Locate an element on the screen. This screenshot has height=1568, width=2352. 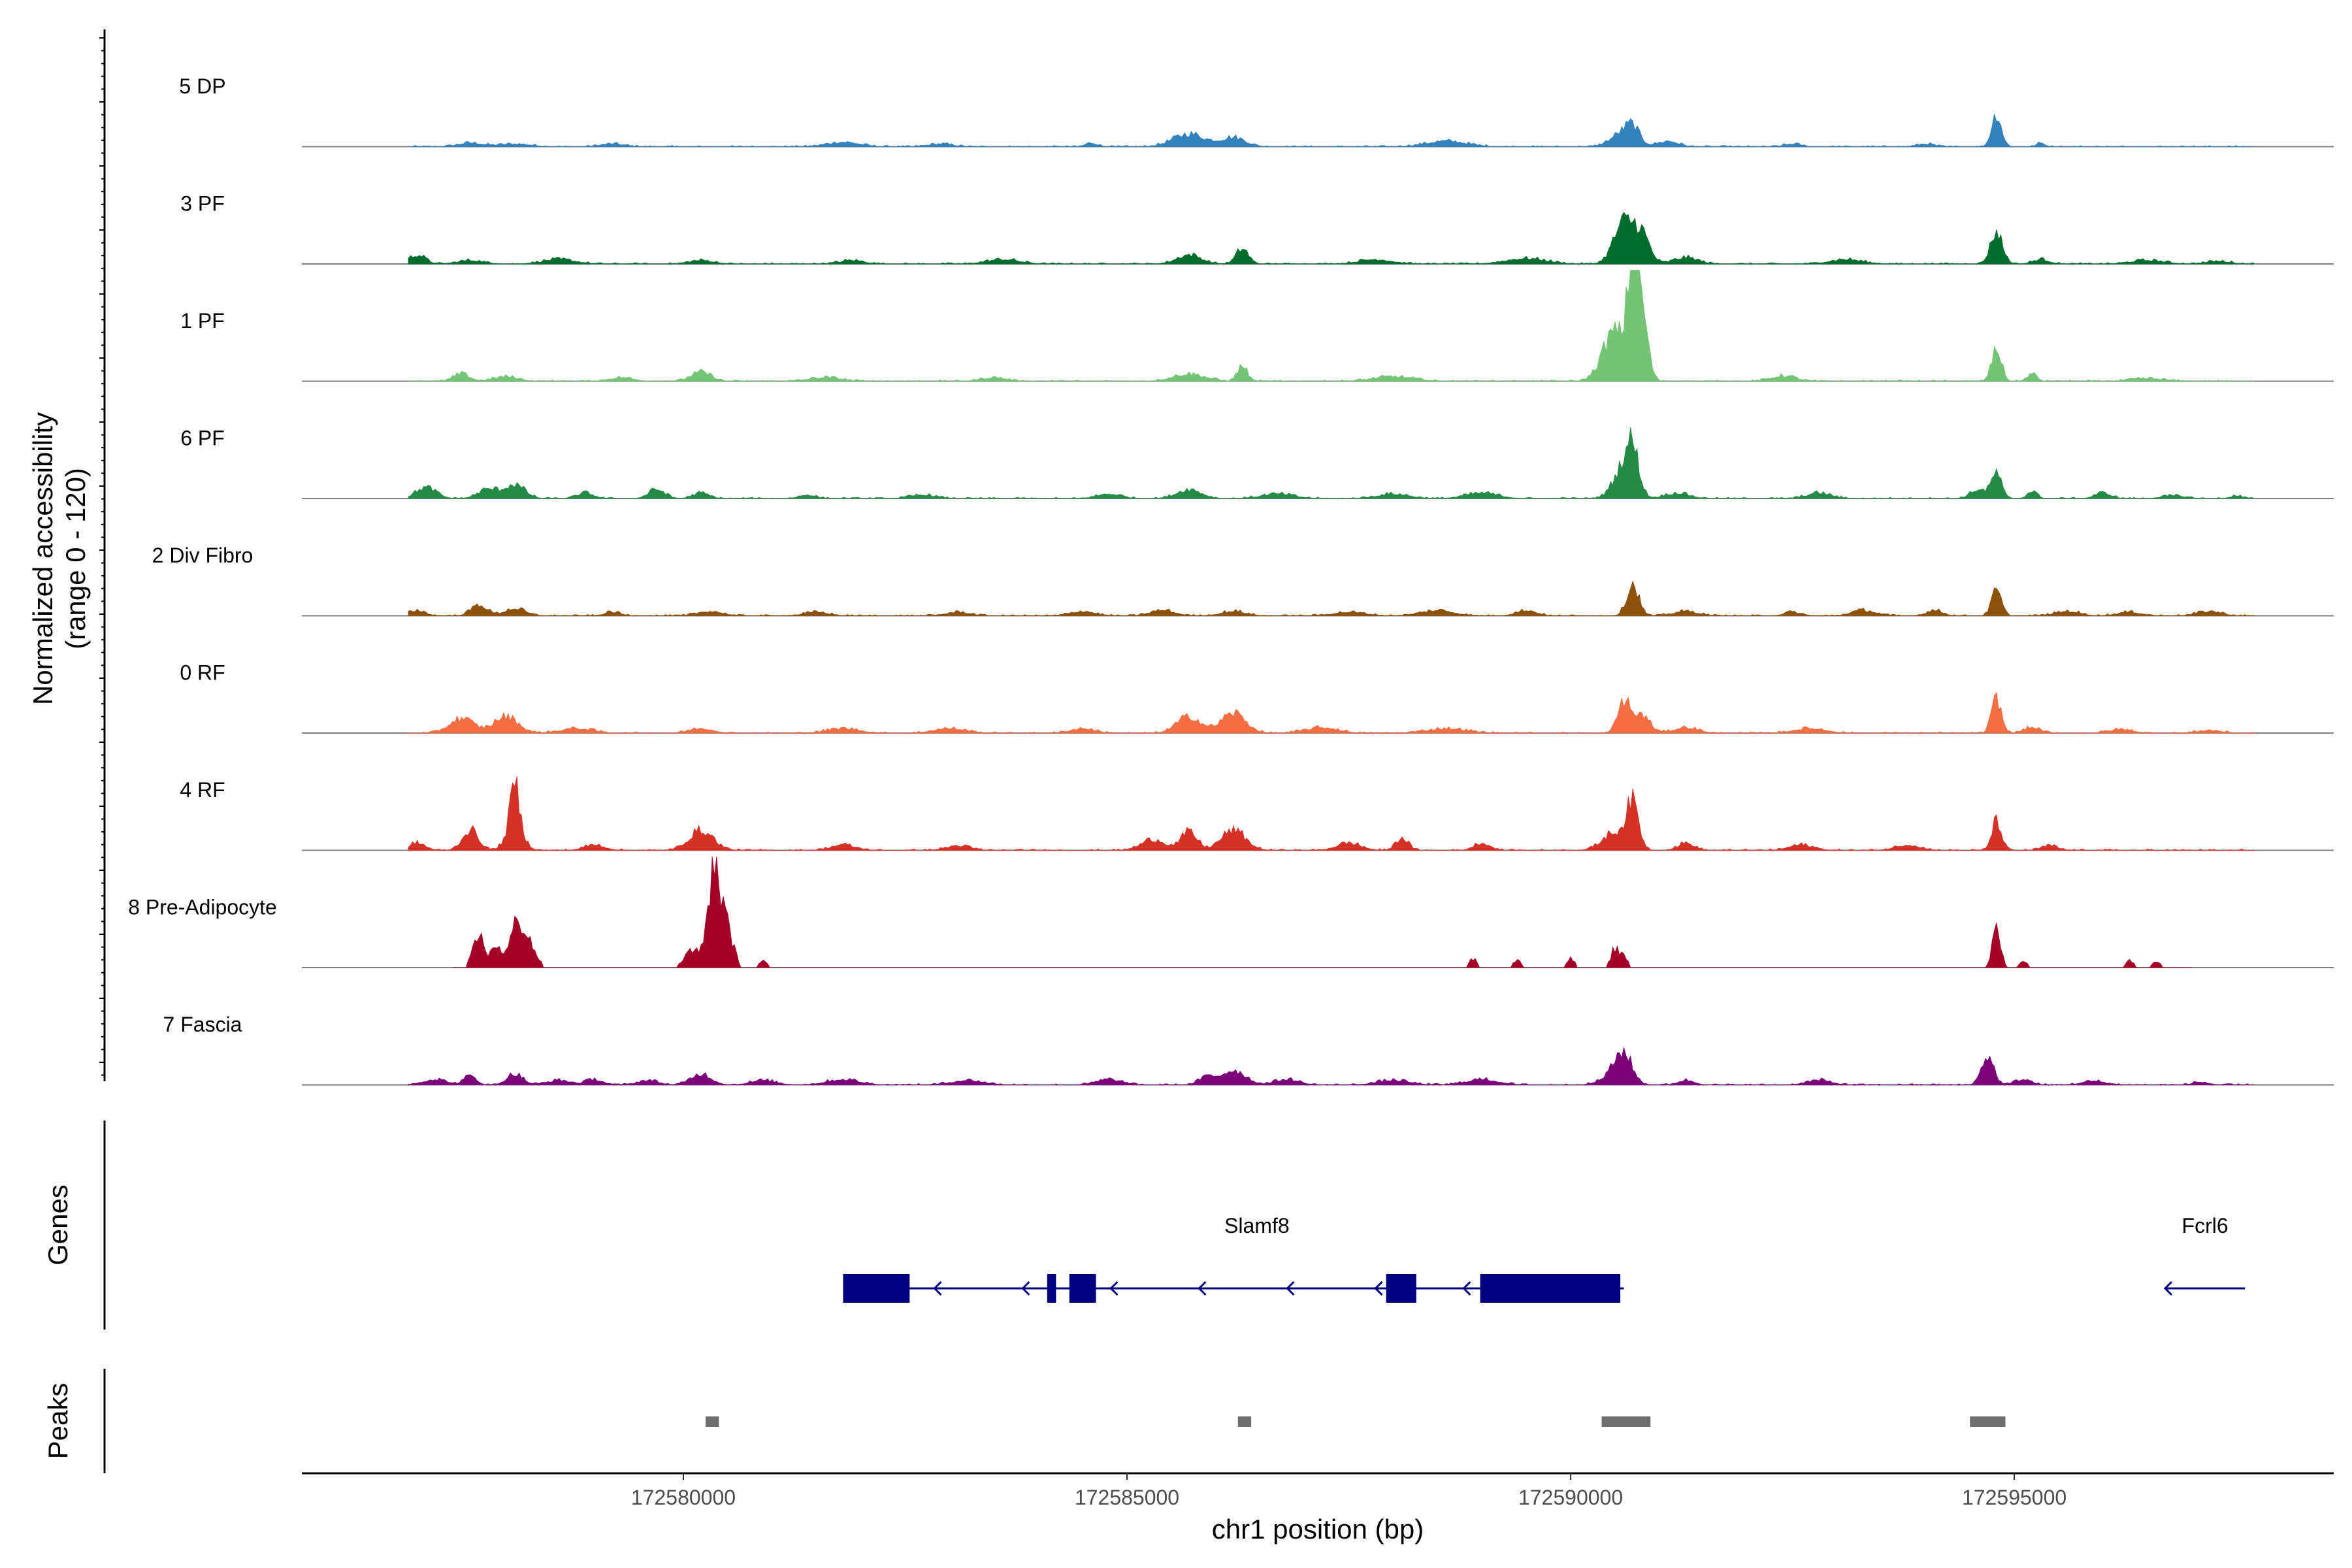
x-axis-ticks: 172580000 172585000 172590000 172595000 is located at coordinates (1348, 1491).